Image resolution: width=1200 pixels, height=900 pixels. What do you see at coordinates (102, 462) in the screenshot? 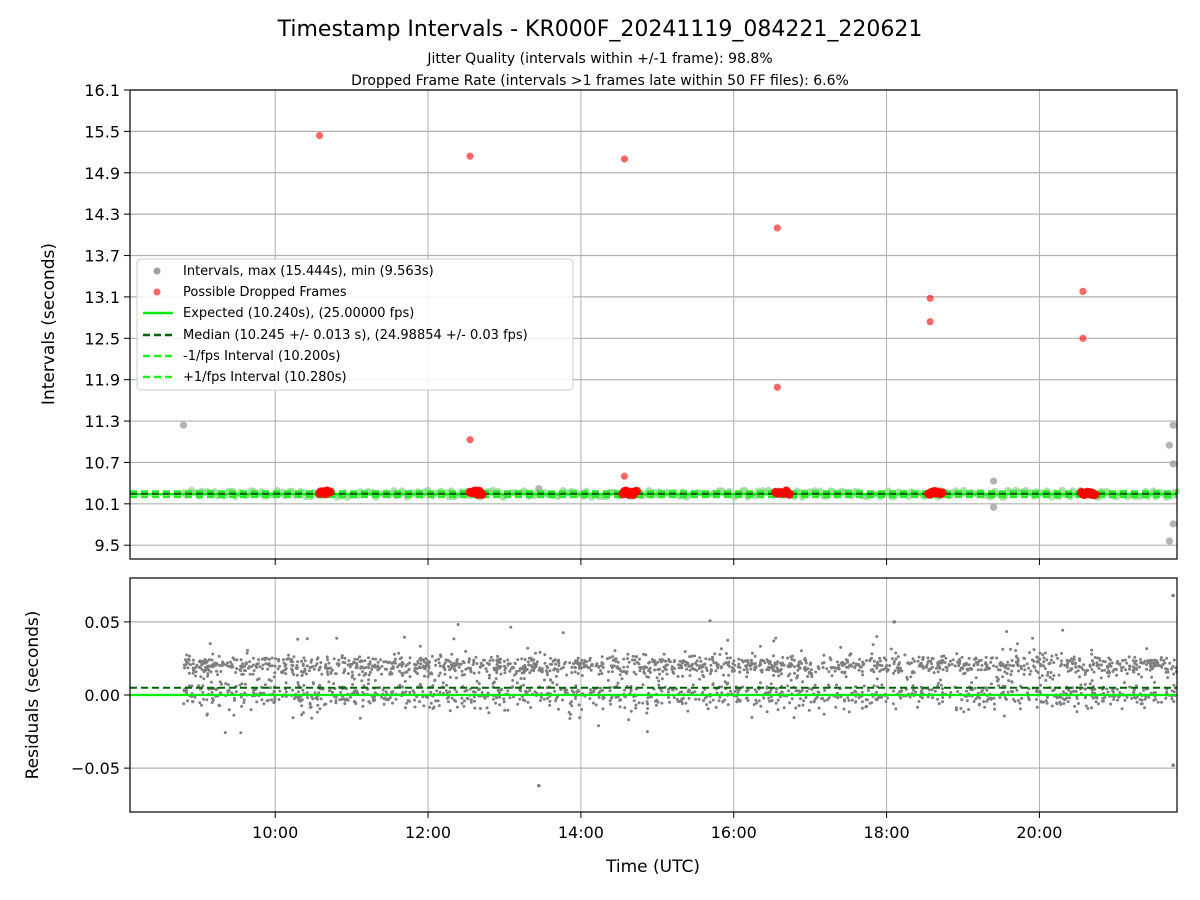
I see `intervals-y-tick-label: 10.7` at bounding box center [102, 462].